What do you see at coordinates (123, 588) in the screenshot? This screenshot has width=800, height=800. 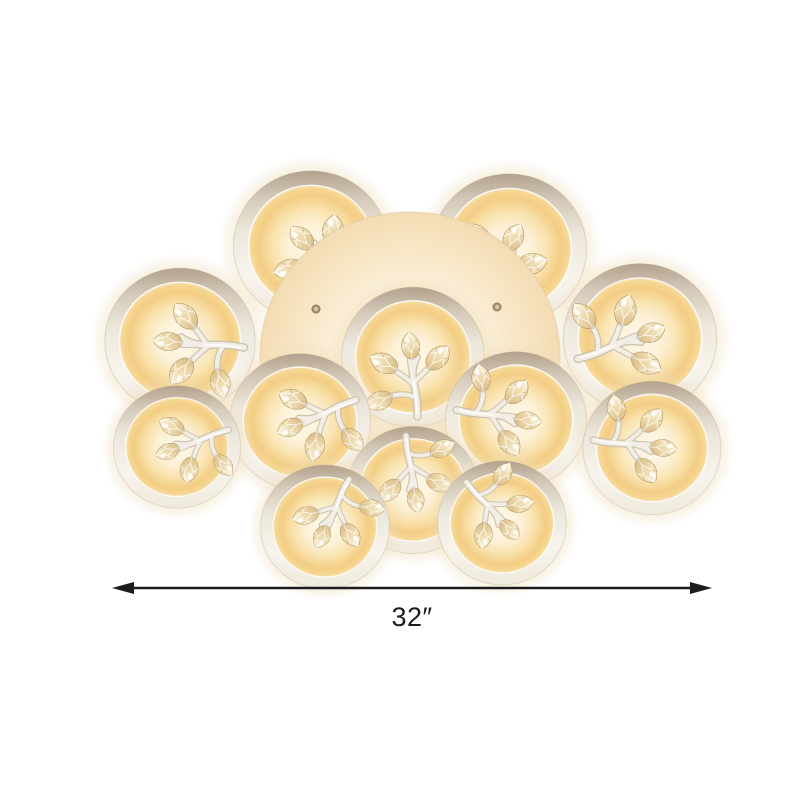 I see `dimension-arrowhead-left-icon` at bounding box center [123, 588].